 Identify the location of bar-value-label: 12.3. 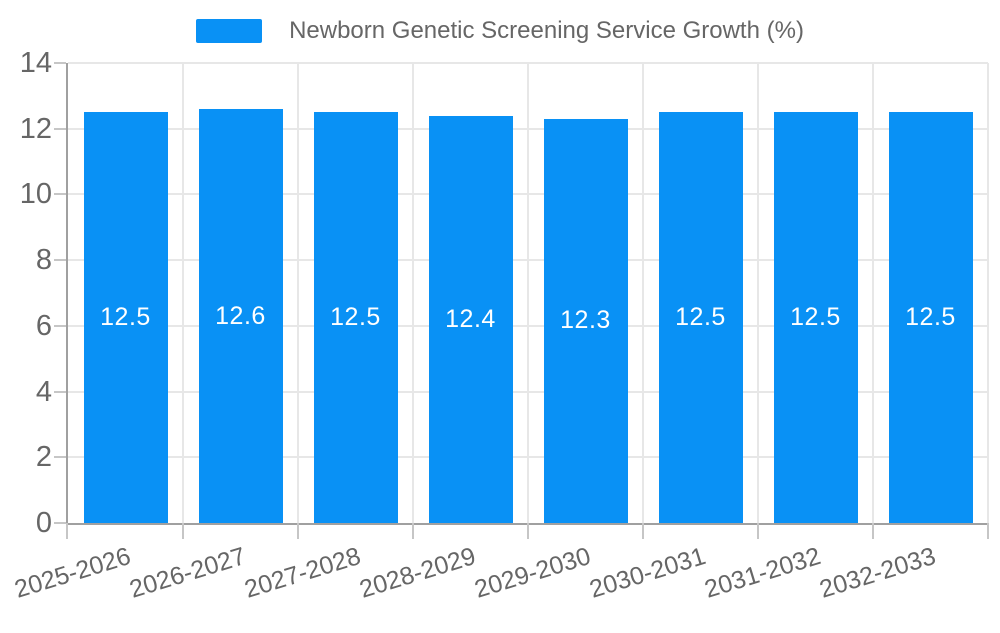
(585, 320).